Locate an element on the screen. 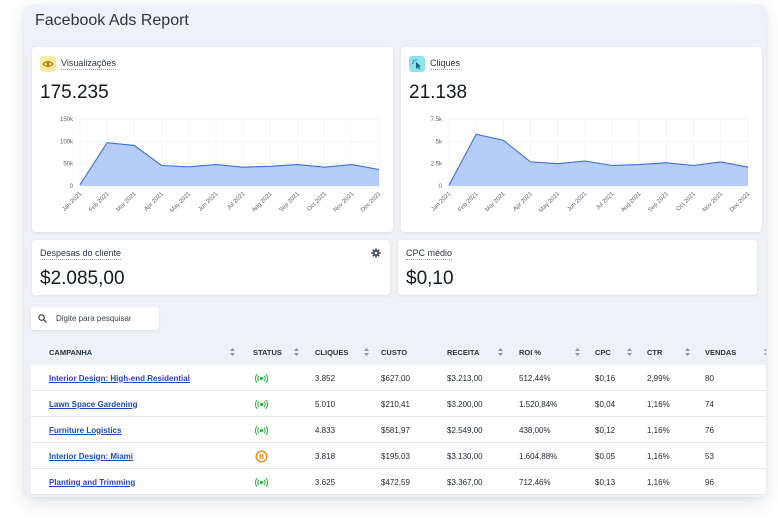  search-input: Digite para pesquisar is located at coordinates (95, 318).